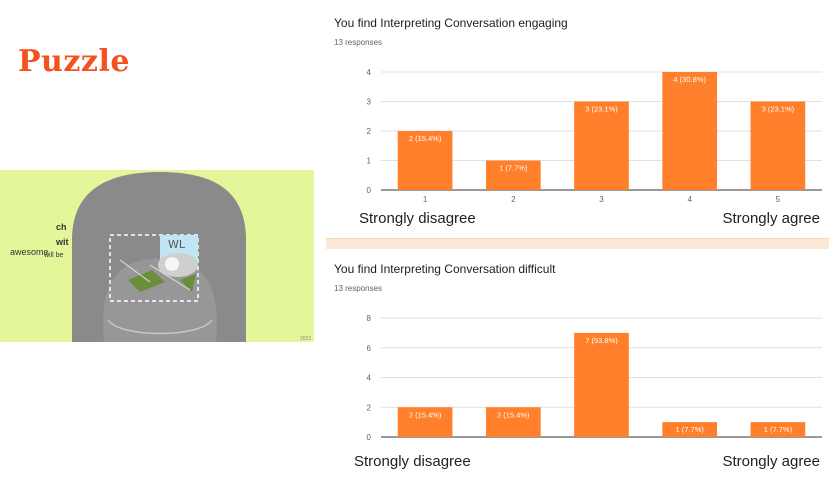 The width and height of the screenshot is (839, 478). I want to click on y-tick-label: 6, so click(369, 348).